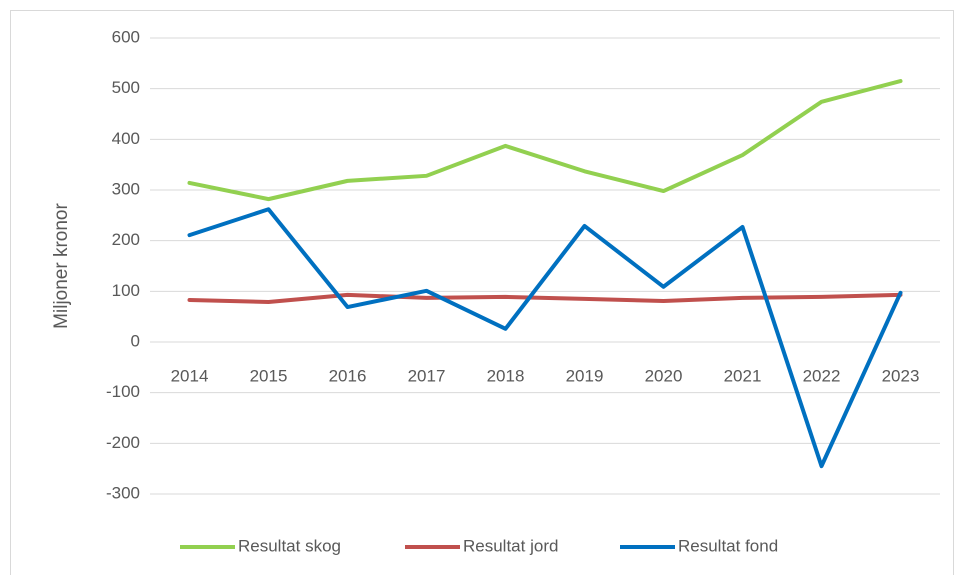 The image size is (955, 575). Describe the element at coordinates (901, 375) in the screenshot. I see `x-tick-label: 2023` at that location.